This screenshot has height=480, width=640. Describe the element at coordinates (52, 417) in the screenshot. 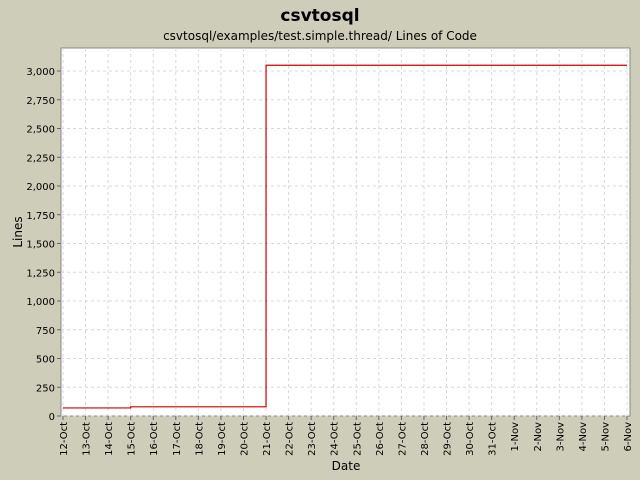

I see `y-tick-label: 0` at that location.